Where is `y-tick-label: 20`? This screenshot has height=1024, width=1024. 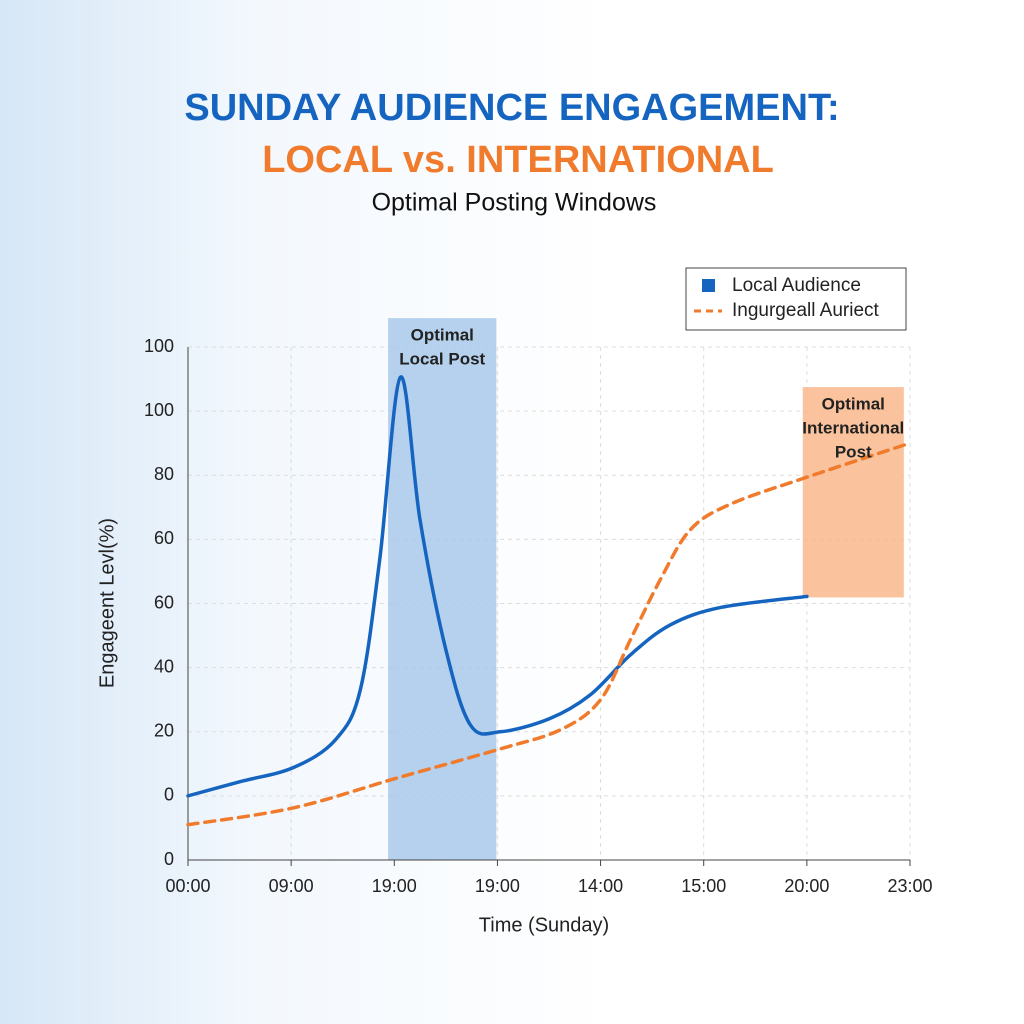 y-tick-label: 20 is located at coordinates (164, 731).